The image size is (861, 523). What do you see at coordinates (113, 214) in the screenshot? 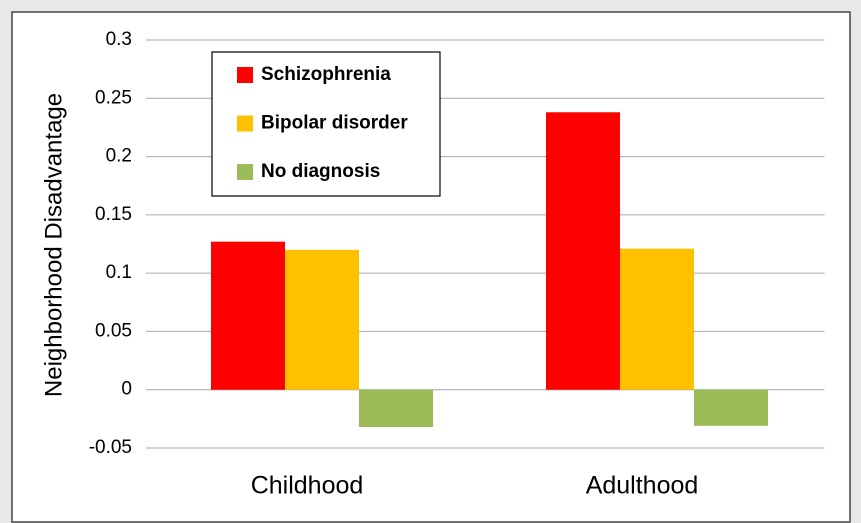
I see `y-tick-label: 0.15` at bounding box center [113, 214].